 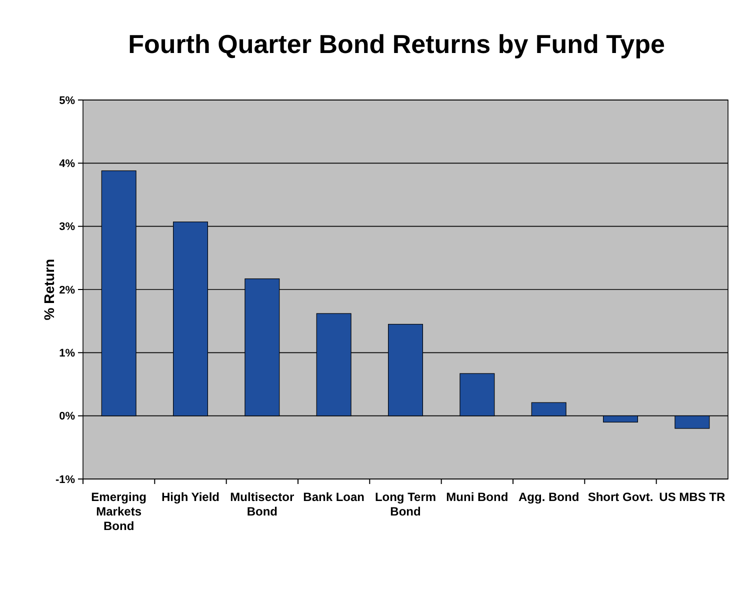 I want to click on x-tick-label: Muni Bond, so click(x=477, y=497).